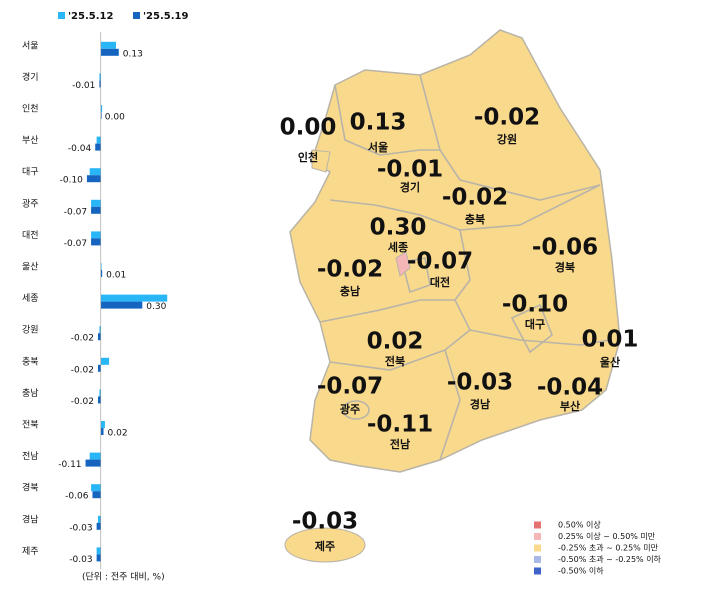 This screenshot has height=595, width=720. Describe the element at coordinates (30, 140) in the screenshot. I see `category-label: 부산` at that location.